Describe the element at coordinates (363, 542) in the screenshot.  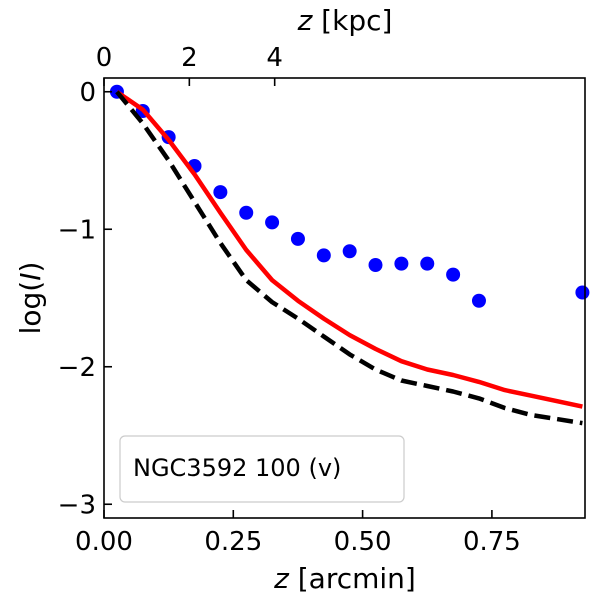
I see `x-tick-label: 0.50` at that location.